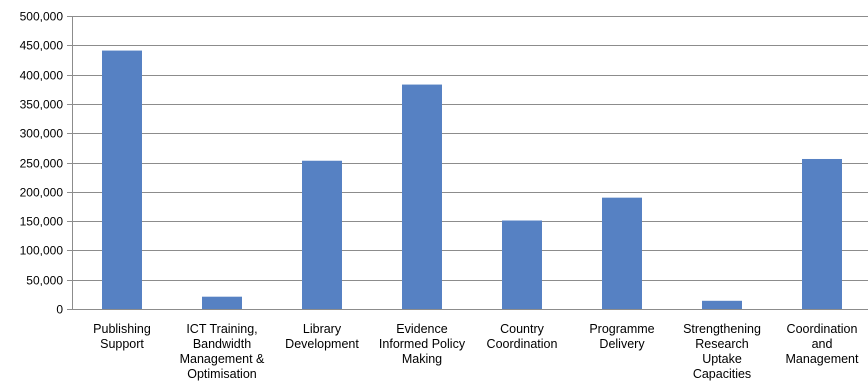 This screenshot has height=391, width=868. What do you see at coordinates (42, 251) in the screenshot?
I see `y-tick-label: 100,000` at bounding box center [42, 251].